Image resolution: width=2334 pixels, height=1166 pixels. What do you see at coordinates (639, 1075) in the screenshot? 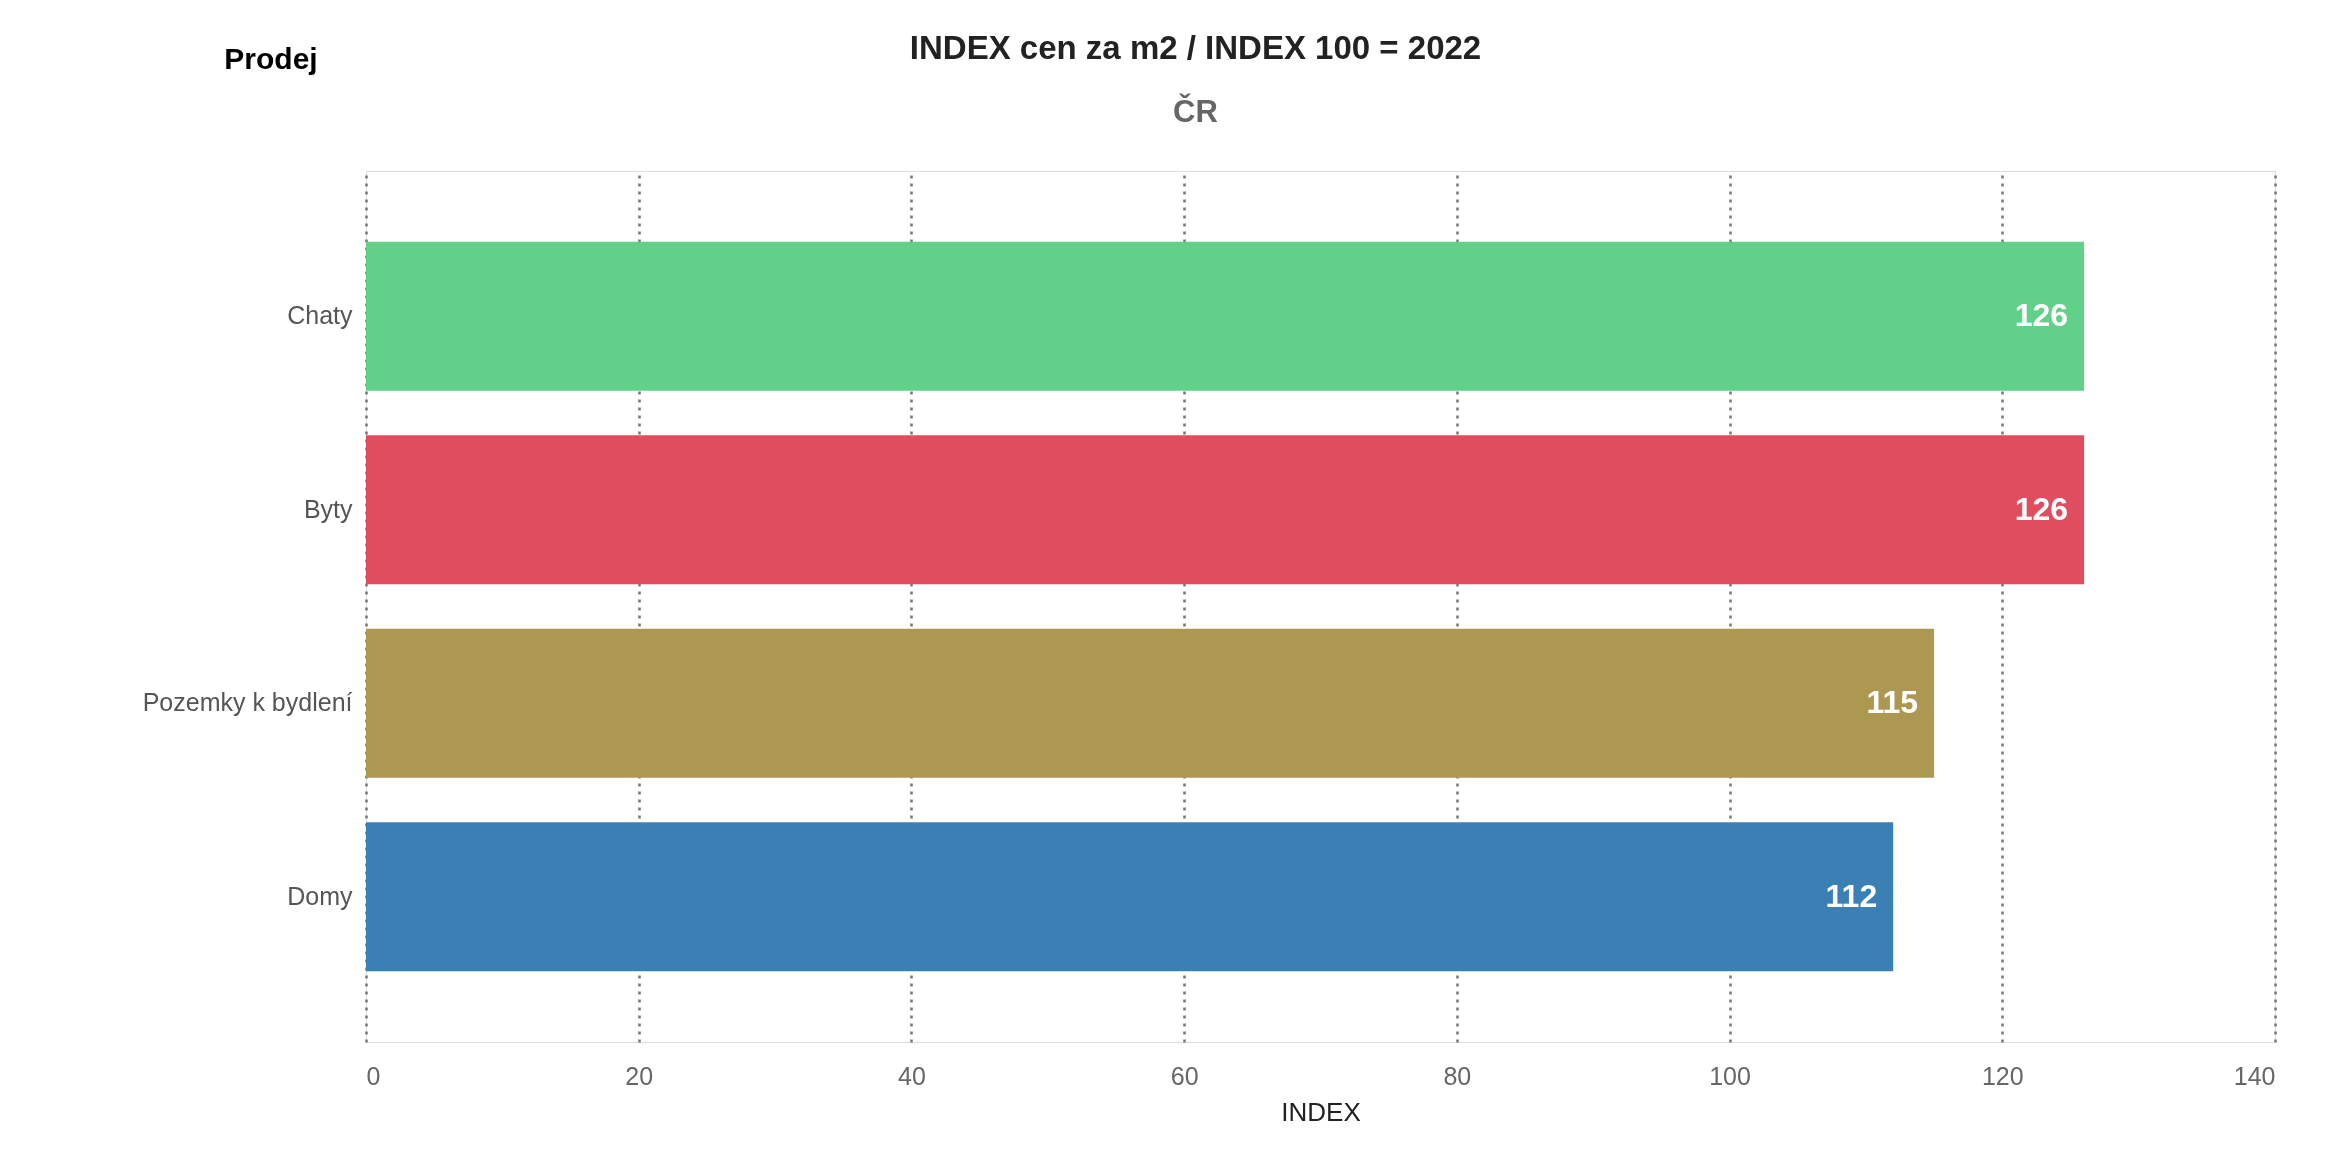
I see `x-tick-label: 20` at bounding box center [639, 1075].